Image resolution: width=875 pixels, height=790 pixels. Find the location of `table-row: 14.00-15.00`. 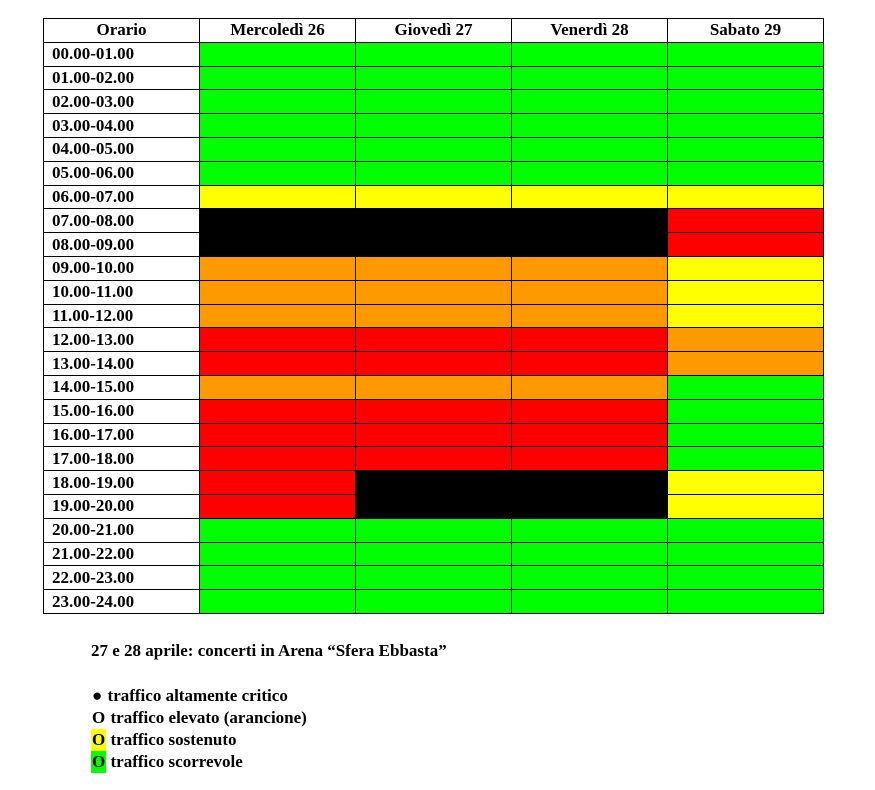

table-row: 14.00-15.00 is located at coordinates (433, 387).